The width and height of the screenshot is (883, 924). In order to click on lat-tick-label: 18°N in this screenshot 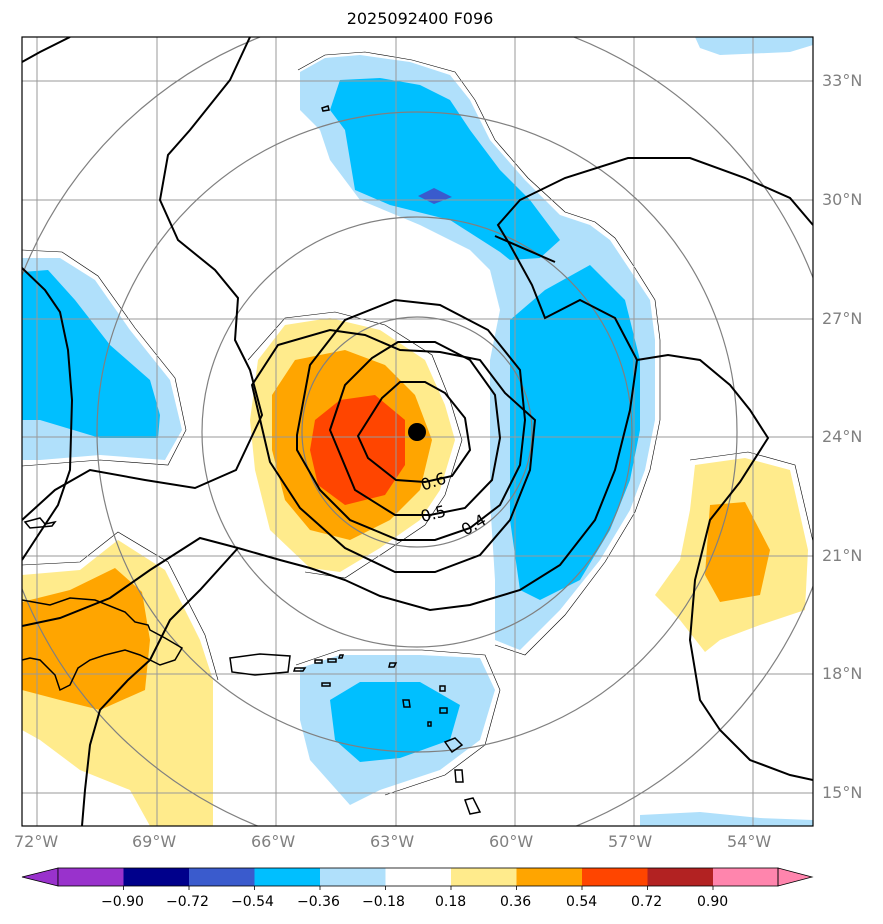, I will do `click(842, 673)`.